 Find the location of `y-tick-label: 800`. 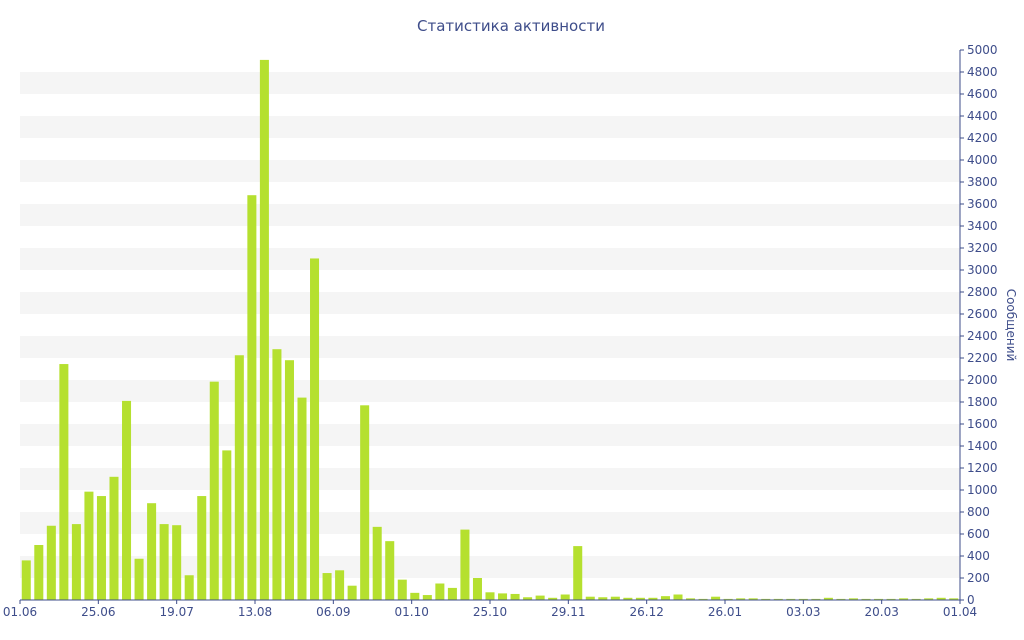

y-tick-label: 800 is located at coordinates (978, 512).